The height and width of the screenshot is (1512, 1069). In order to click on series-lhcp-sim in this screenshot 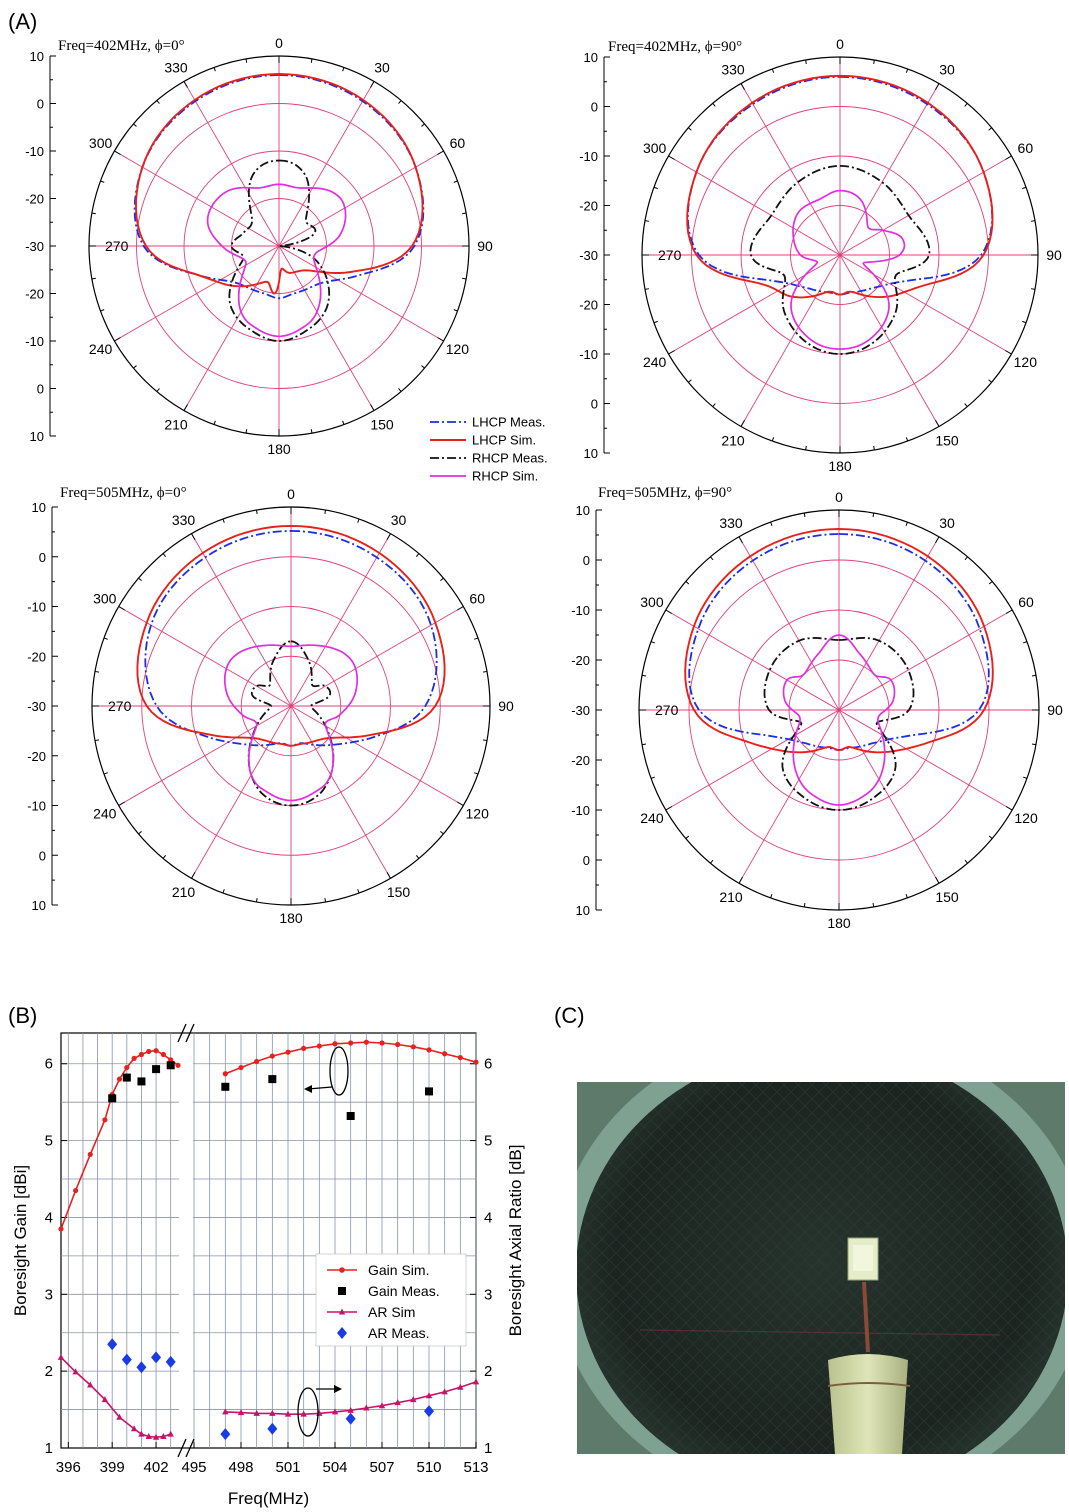, I will do `click(279, 184)`.